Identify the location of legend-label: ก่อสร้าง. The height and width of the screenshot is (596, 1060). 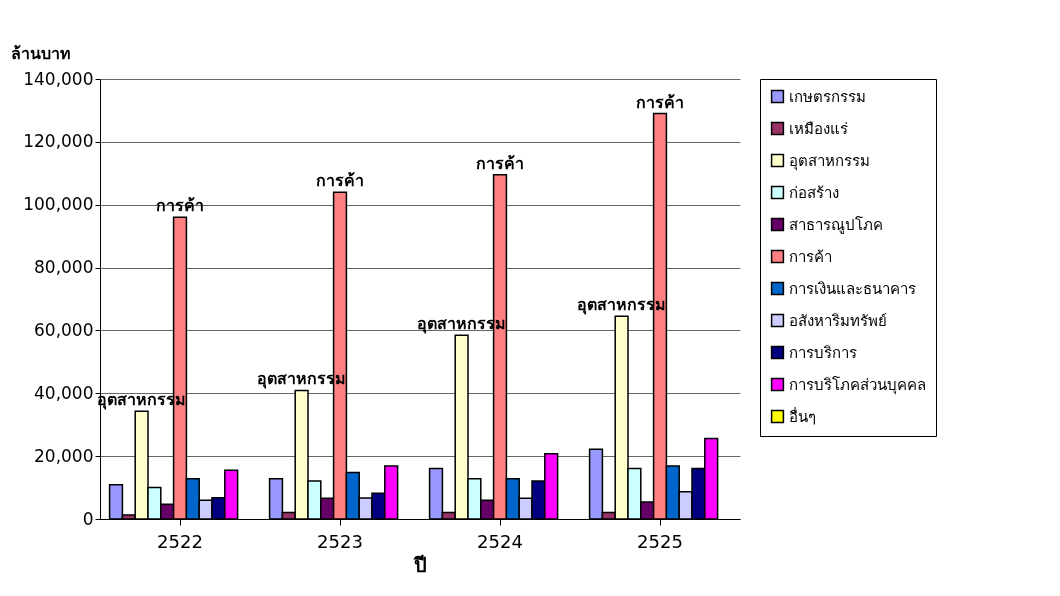
(814, 192).